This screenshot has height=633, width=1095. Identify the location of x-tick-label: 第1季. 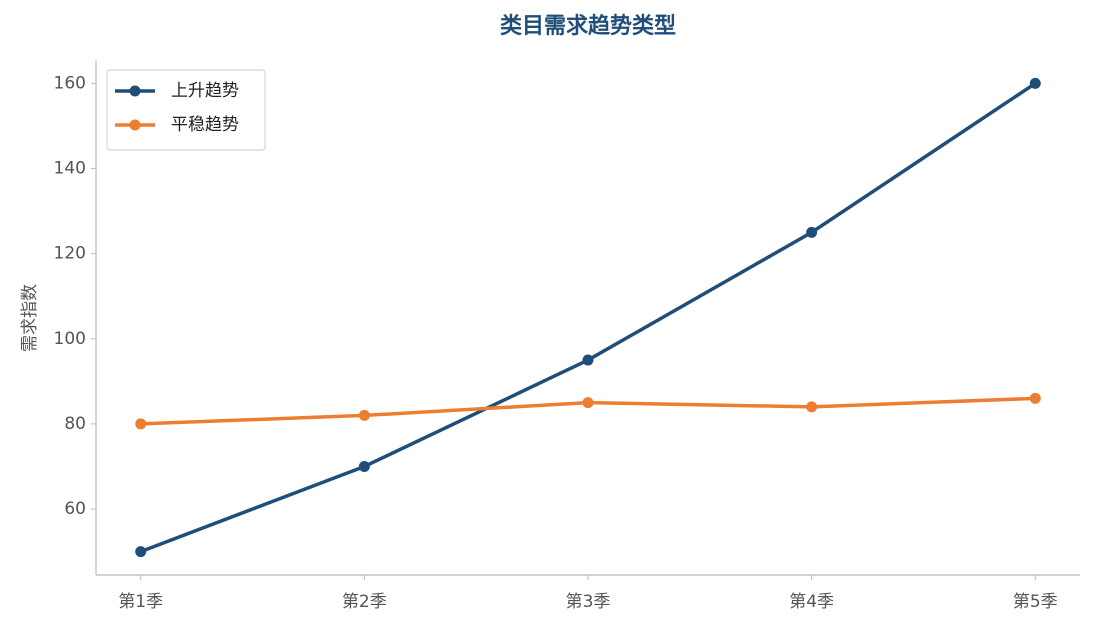
(140, 602).